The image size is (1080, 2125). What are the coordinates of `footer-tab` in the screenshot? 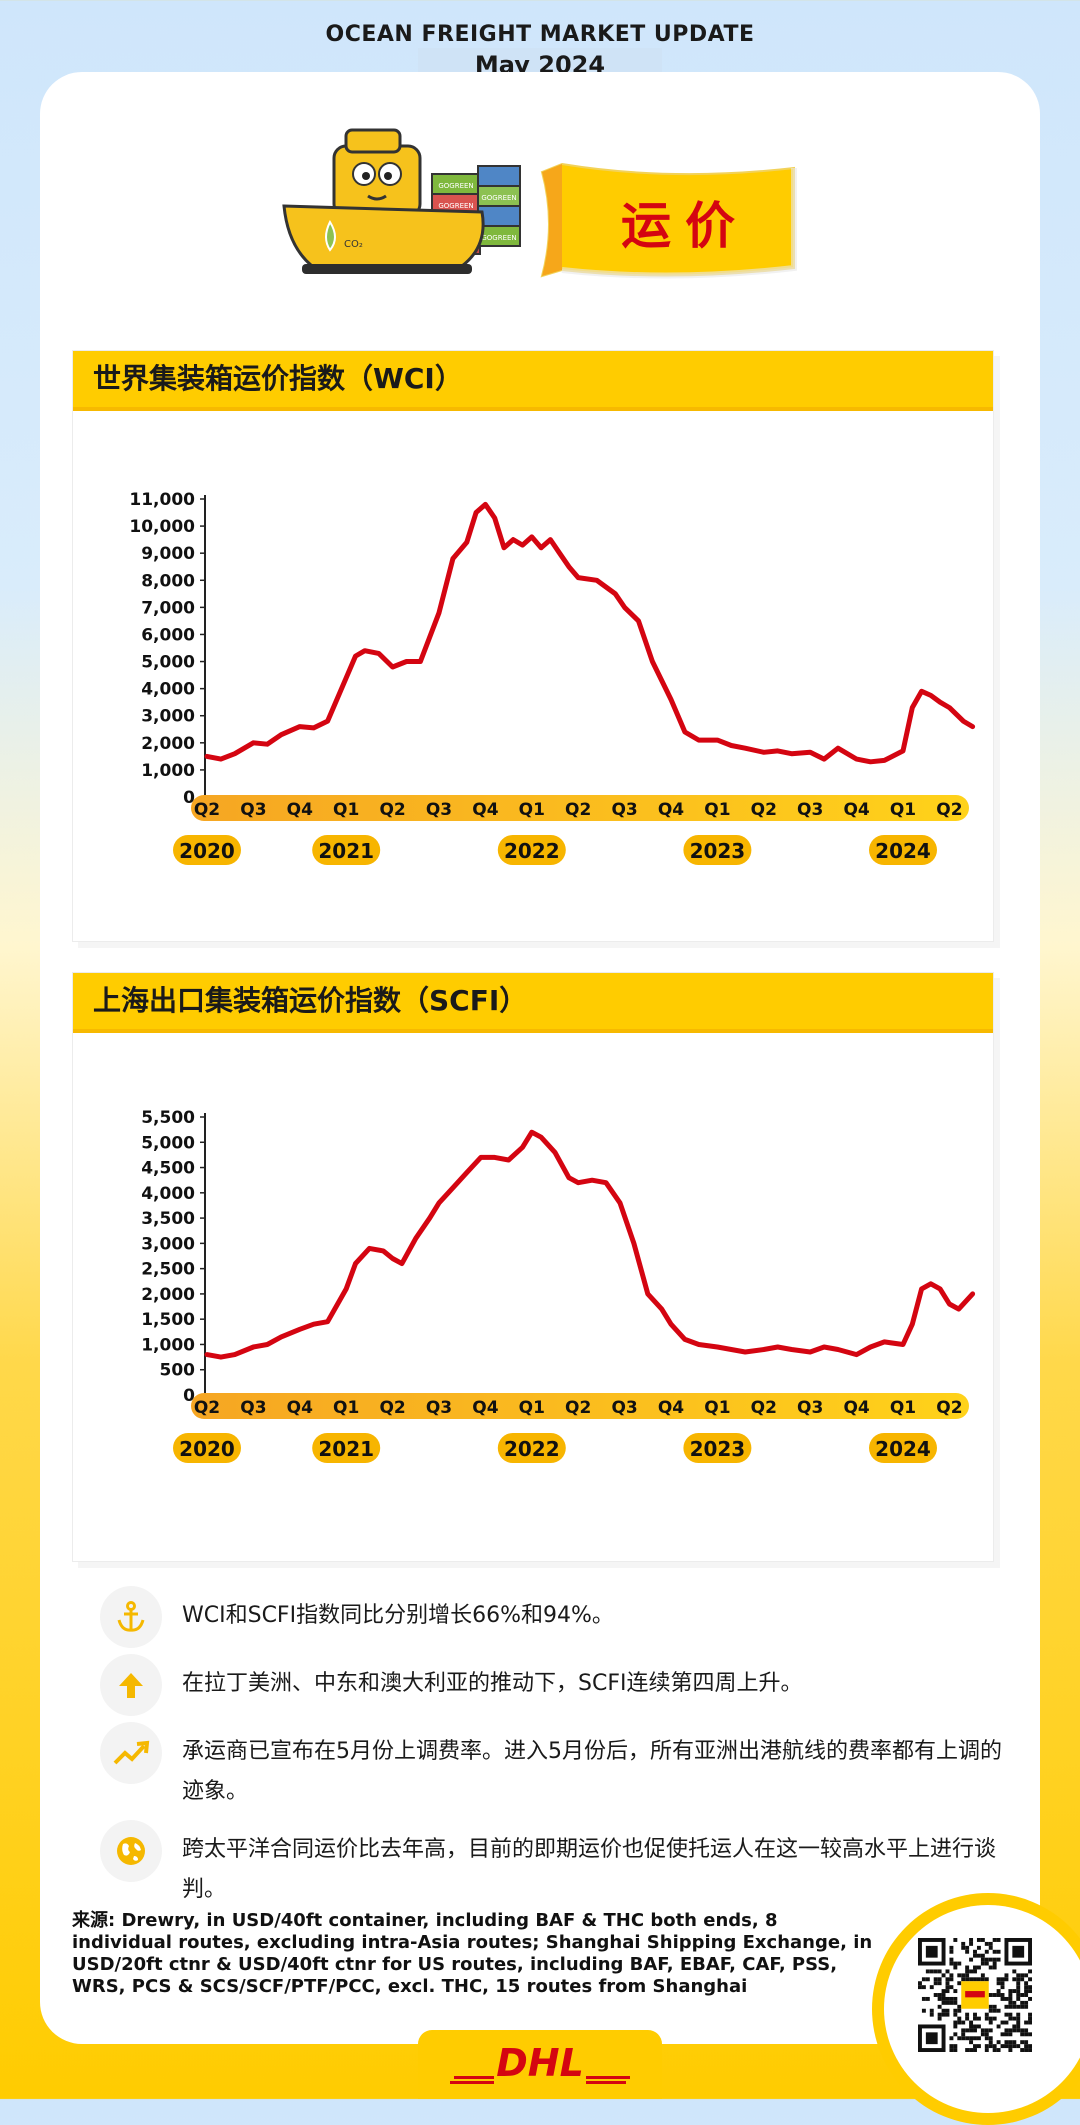 It's located at (540, 2064).